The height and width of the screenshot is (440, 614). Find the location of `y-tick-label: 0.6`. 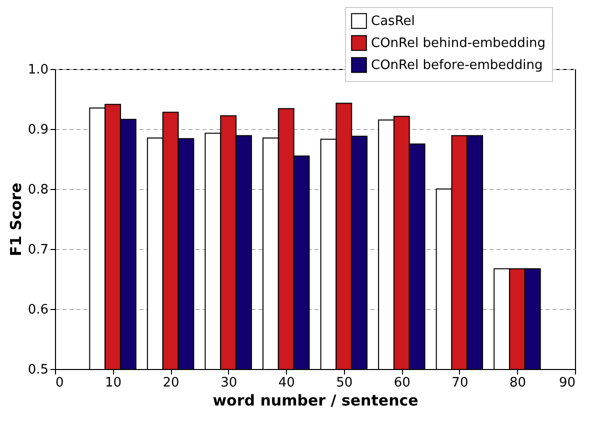

y-tick-label: 0.6 is located at coordinates (38, 310).